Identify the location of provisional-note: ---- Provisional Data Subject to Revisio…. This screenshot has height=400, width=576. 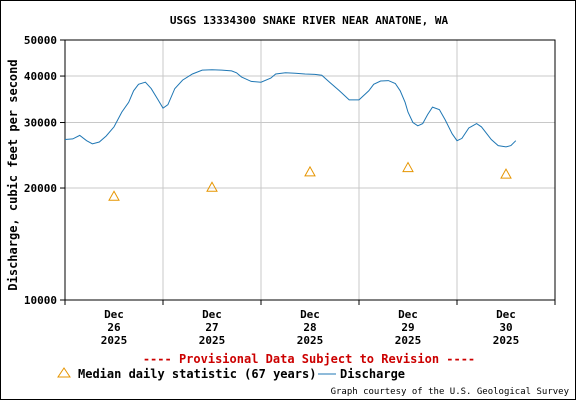
(309, 359).